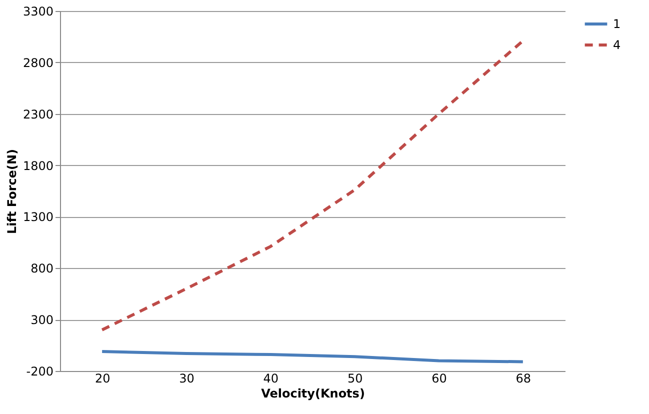  I want to click on legend-label: 1, so click(617, 24).